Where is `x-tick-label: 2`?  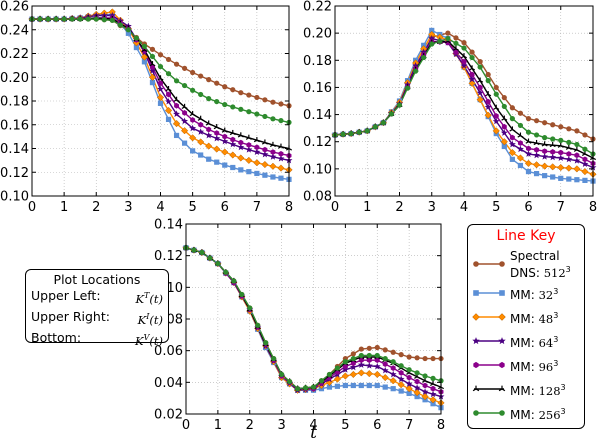 x-tick-label: 2 is located at coordinates (250, 425).